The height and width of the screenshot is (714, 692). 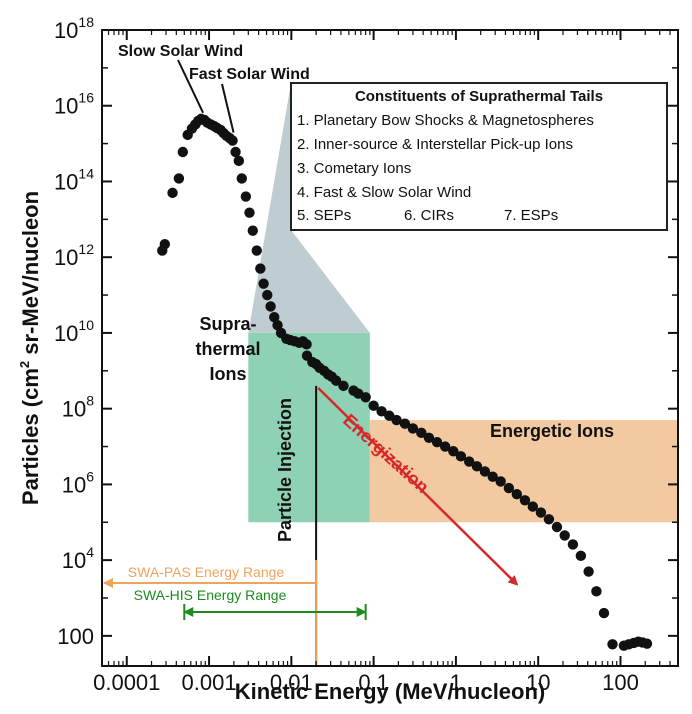 What do you see at coordinates (90, 476) in the screenshot?
I see `y-tick-label-exponent: 6` at bounding box center [90, 476].